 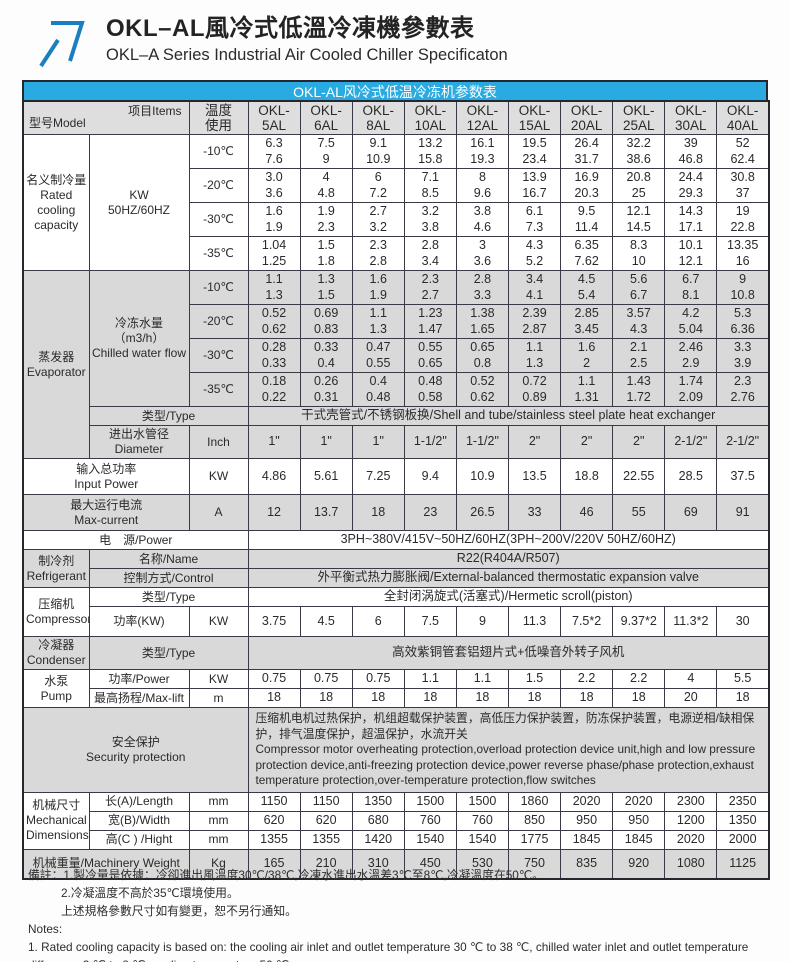 I want to click on row-label-height: 高(C ) /Hight, so click(x=139, y=839).